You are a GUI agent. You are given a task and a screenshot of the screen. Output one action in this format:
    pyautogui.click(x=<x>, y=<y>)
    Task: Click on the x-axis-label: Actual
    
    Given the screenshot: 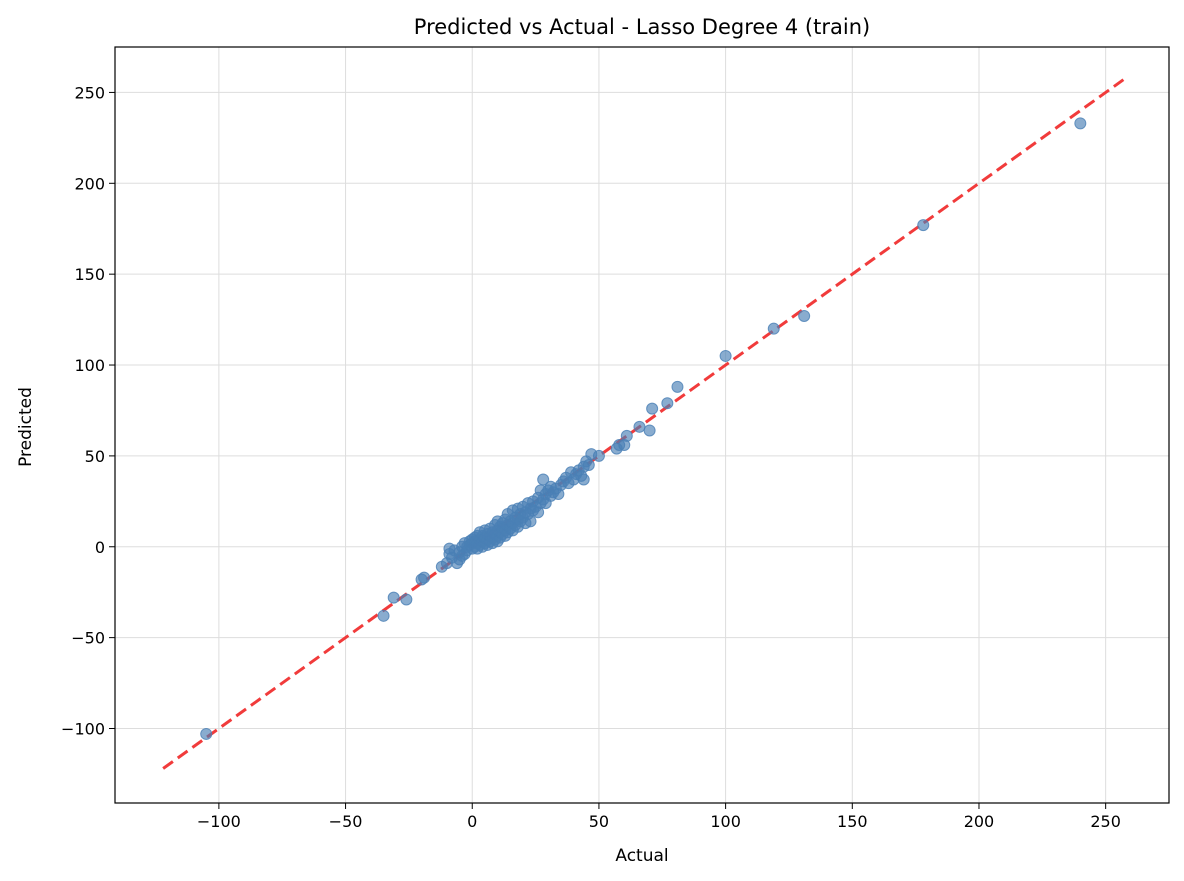 What is the action you would take?
    pyautogui.click(x=641, y=856)
    